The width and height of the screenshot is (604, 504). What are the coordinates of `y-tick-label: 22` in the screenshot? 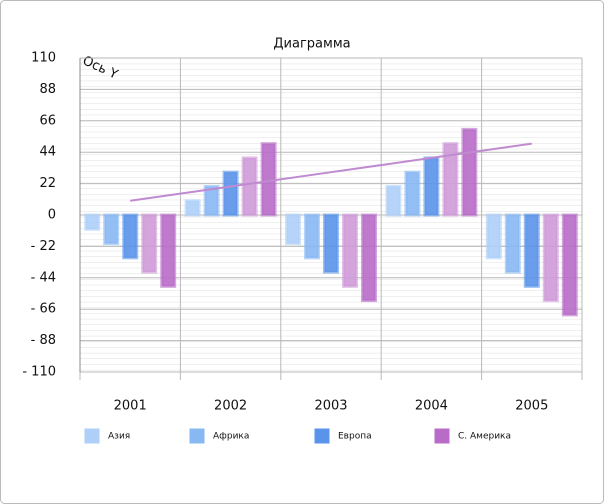 It's located at (47, 183).